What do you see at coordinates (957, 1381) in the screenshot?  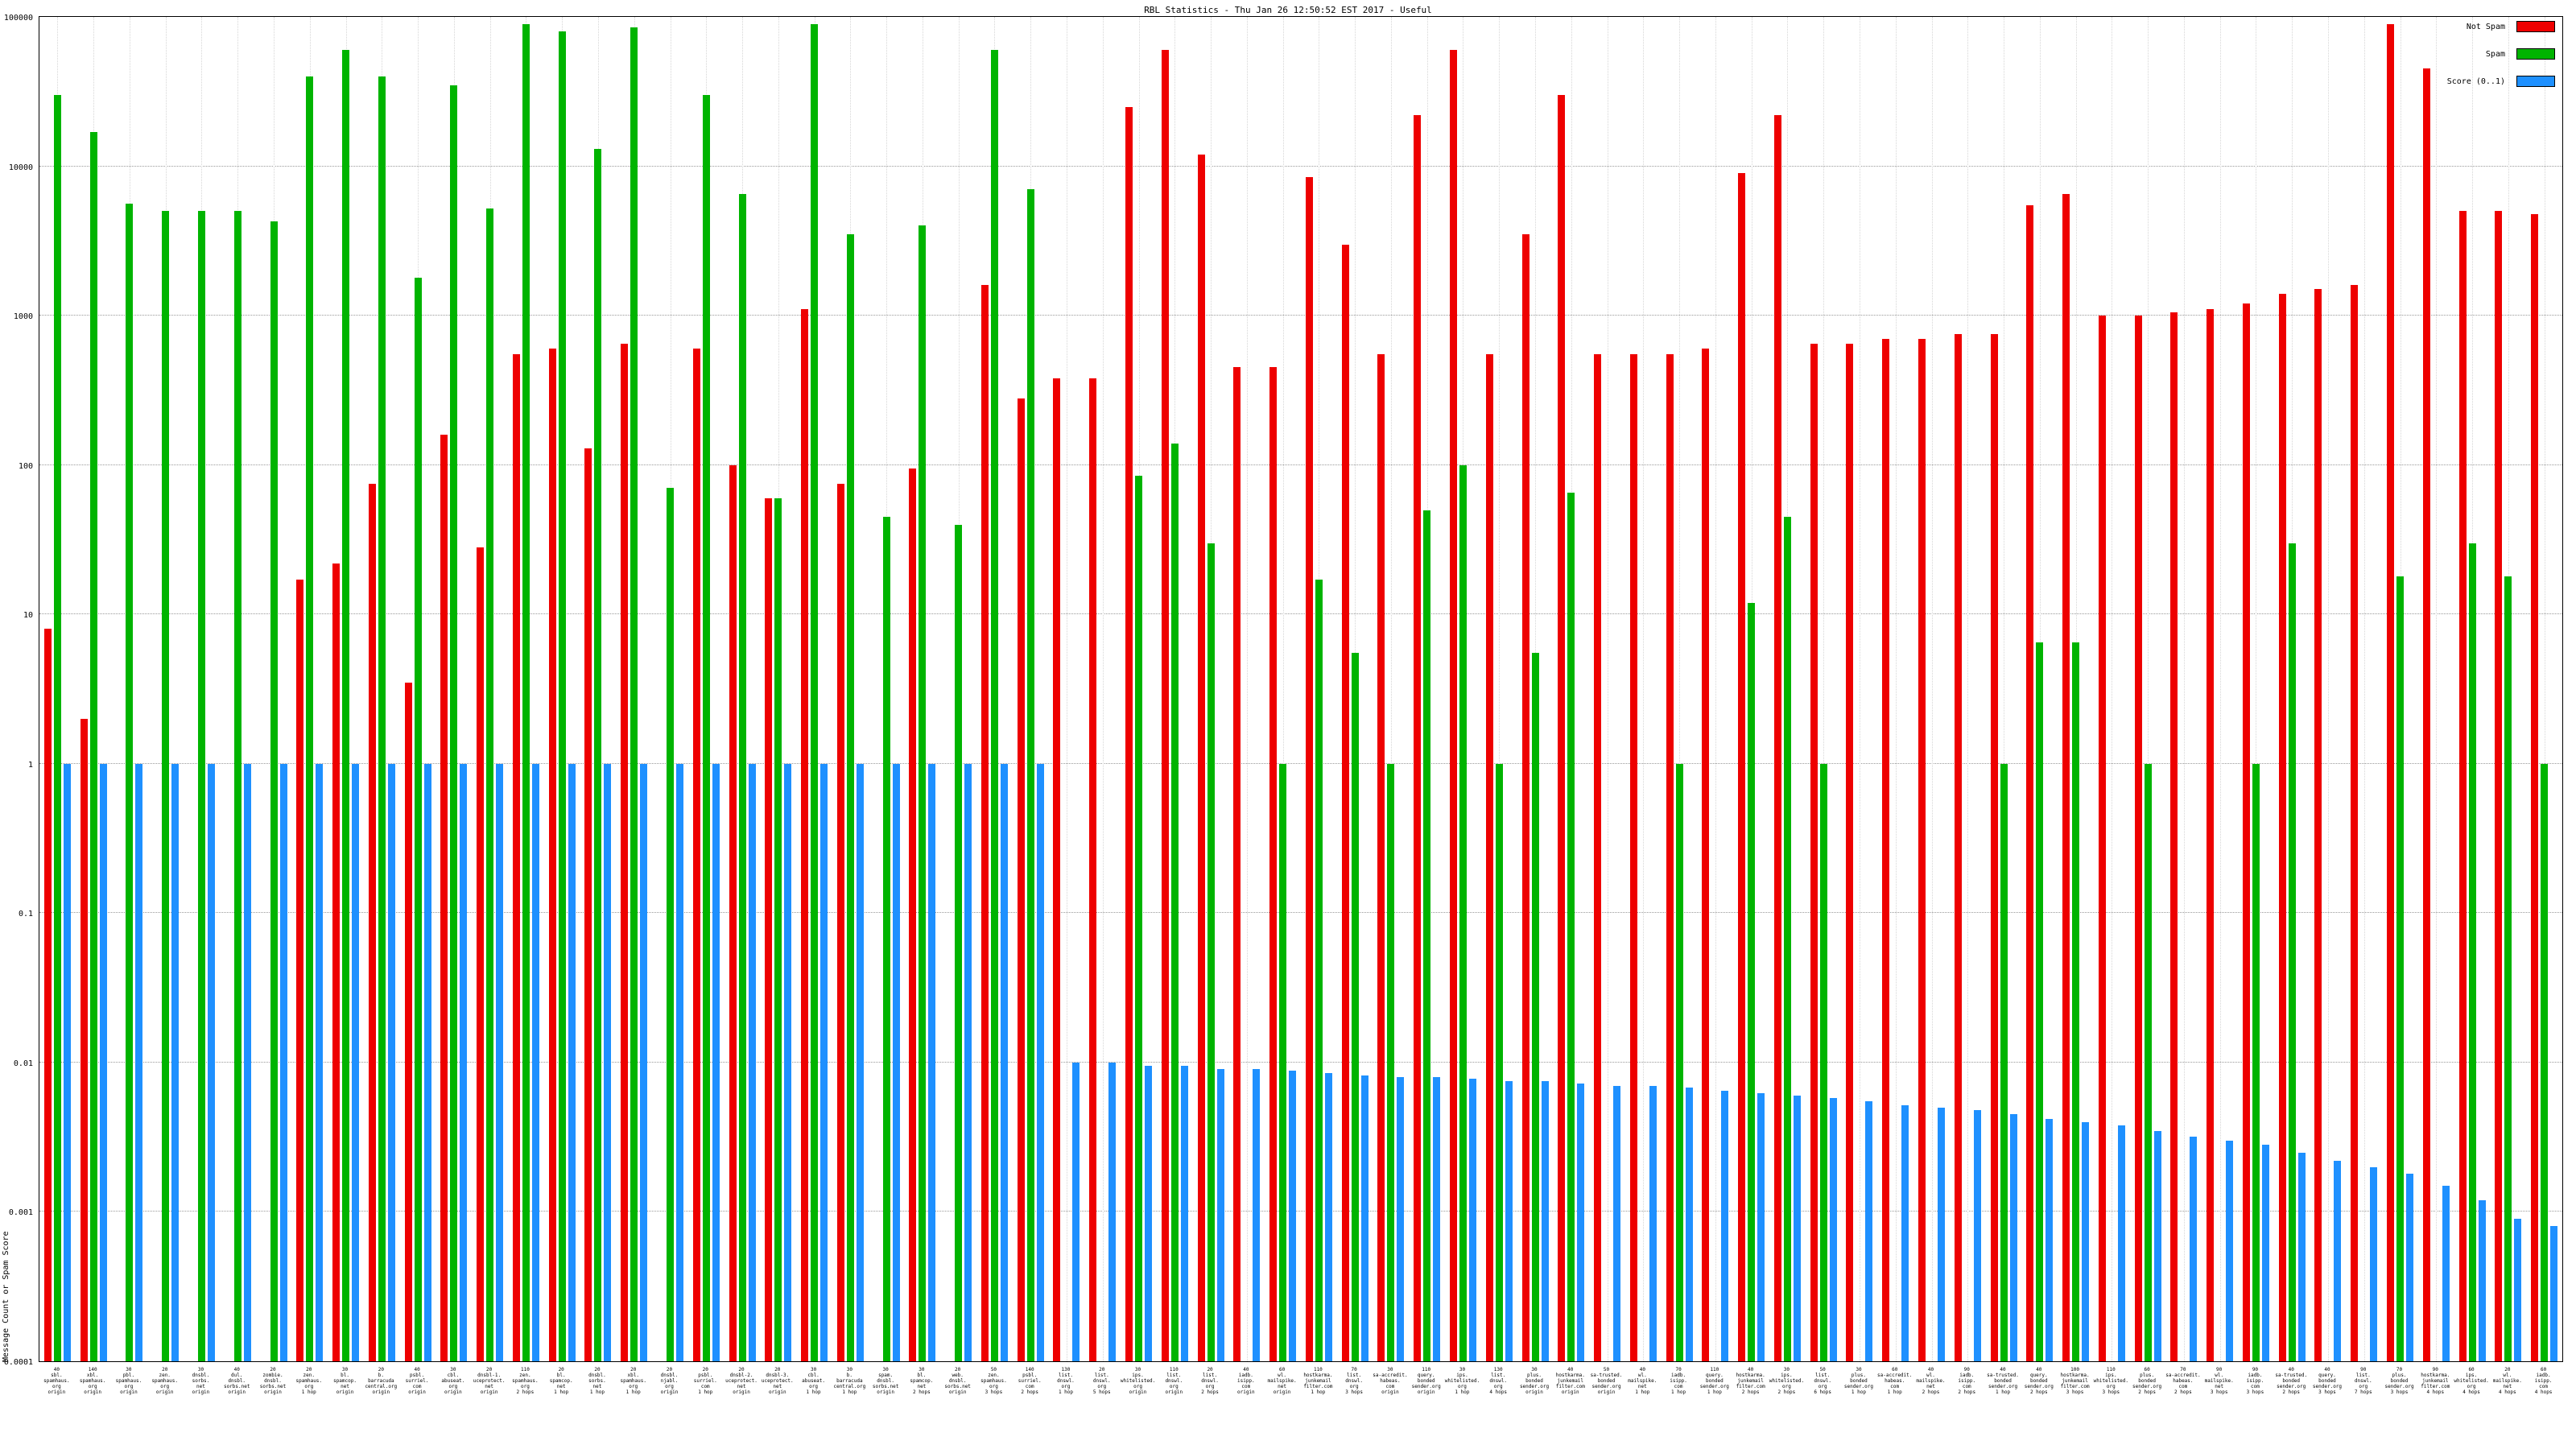 I see `x-tick-label: 20 web. dnsbl. sorbs.net origin` at bounding box center [957, 1381].